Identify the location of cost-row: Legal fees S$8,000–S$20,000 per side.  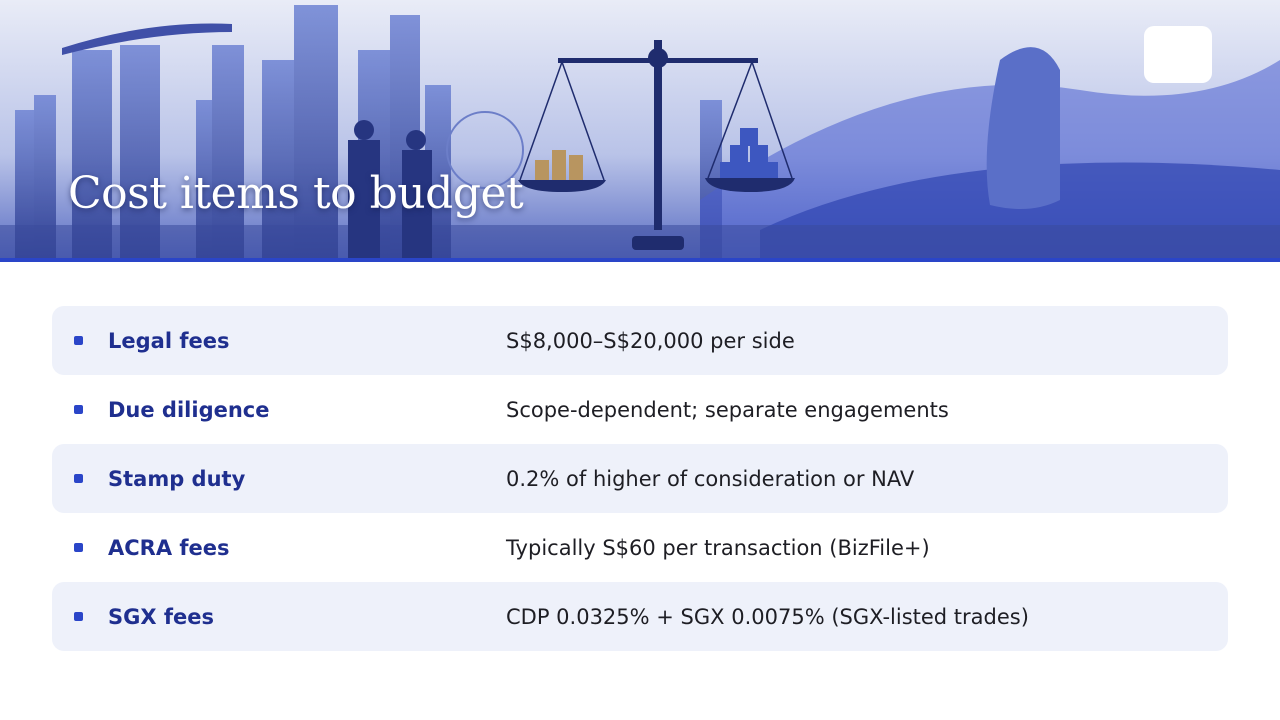
(640, 340).